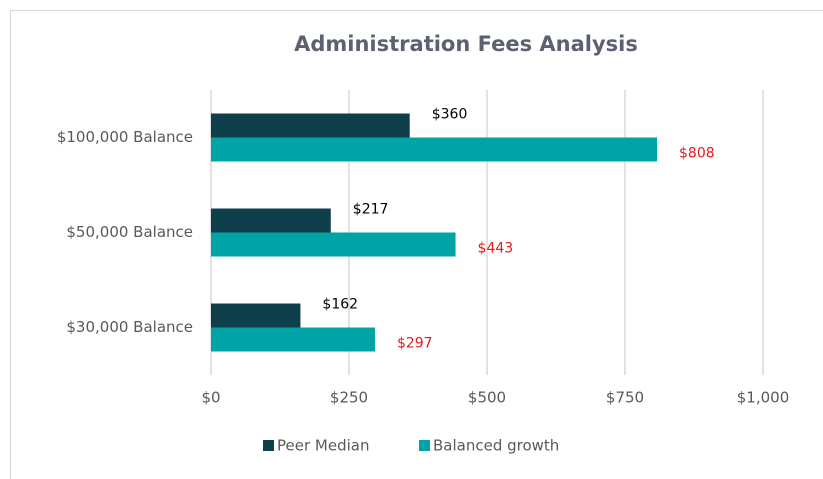 Image resolution: width=823 pixels, height=479 pixels. Describe the element at coordinates (129, 232) in the screenshot. I see `y-tick-label: $50,000 Balance` at that location.